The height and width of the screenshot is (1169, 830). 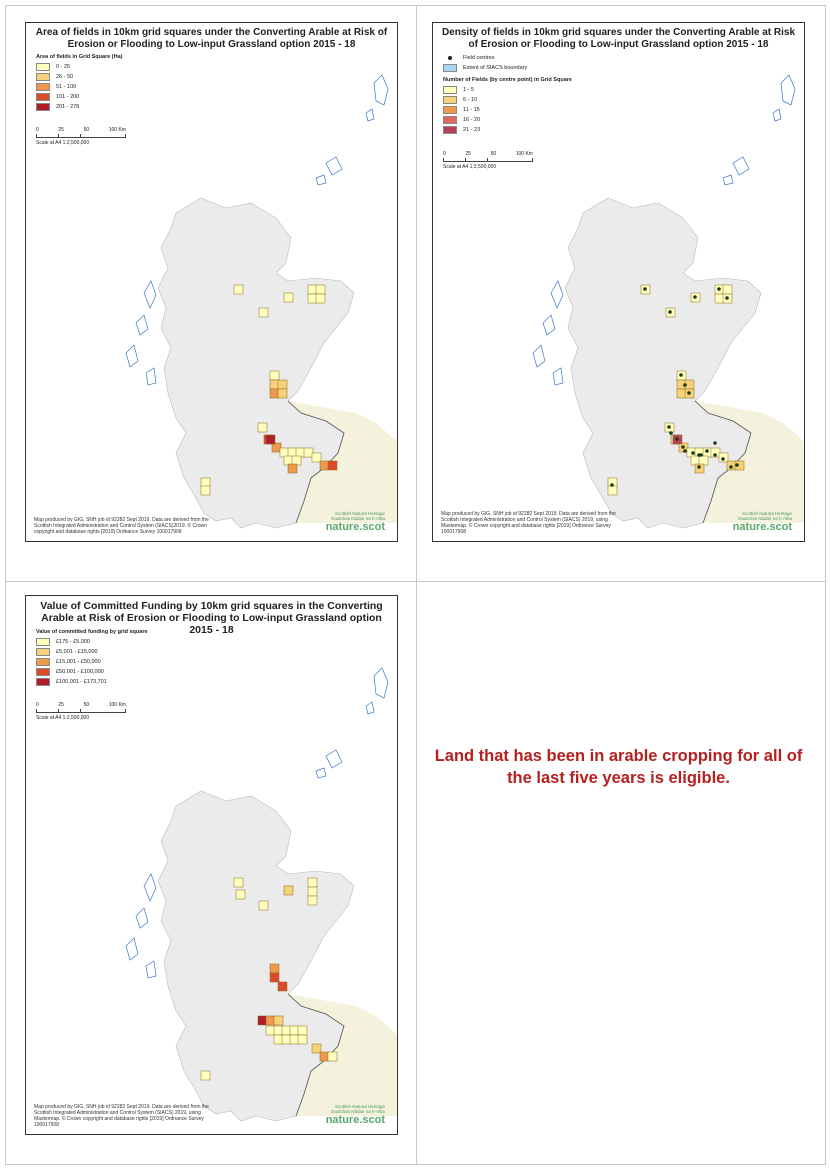 I want to click on legend-item: 21 - 23, so click(x=507, y=130).